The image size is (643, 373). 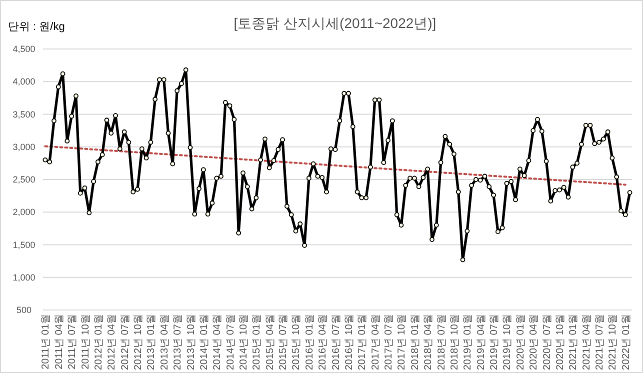 What do you see at coordinates (125, 342) in the screenshot?
I see `x-tick-label: 2012년 07월` at bounding box center [125, 342].